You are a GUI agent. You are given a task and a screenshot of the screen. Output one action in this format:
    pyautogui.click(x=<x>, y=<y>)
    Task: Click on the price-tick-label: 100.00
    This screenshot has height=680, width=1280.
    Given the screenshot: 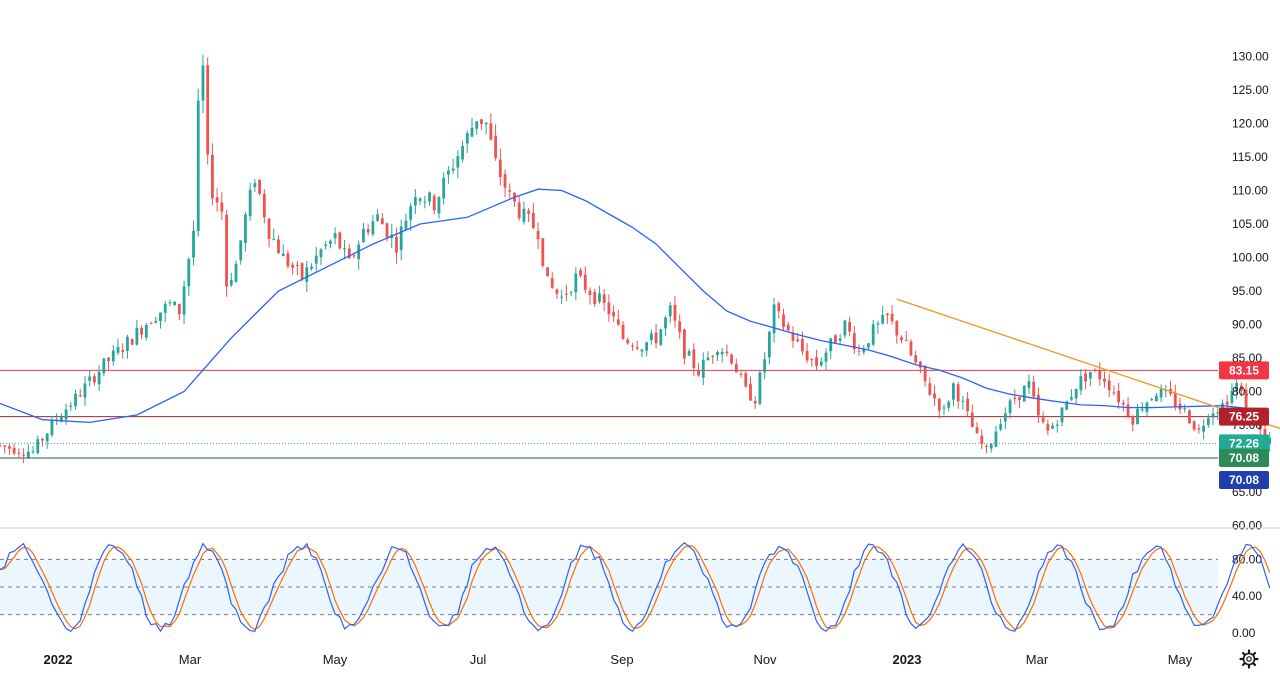 What is the action you would take?
    pyautogui.click(x=1250, y=258)
    